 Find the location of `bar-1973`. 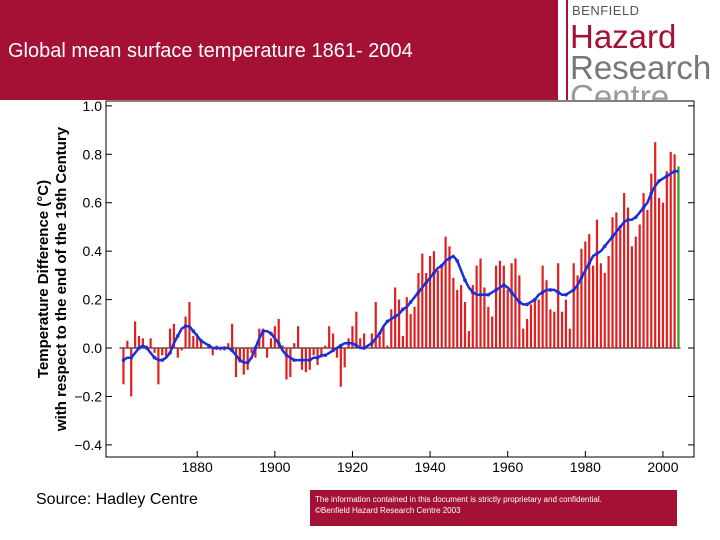

bar-1973 is located at coordinates (558, 306).